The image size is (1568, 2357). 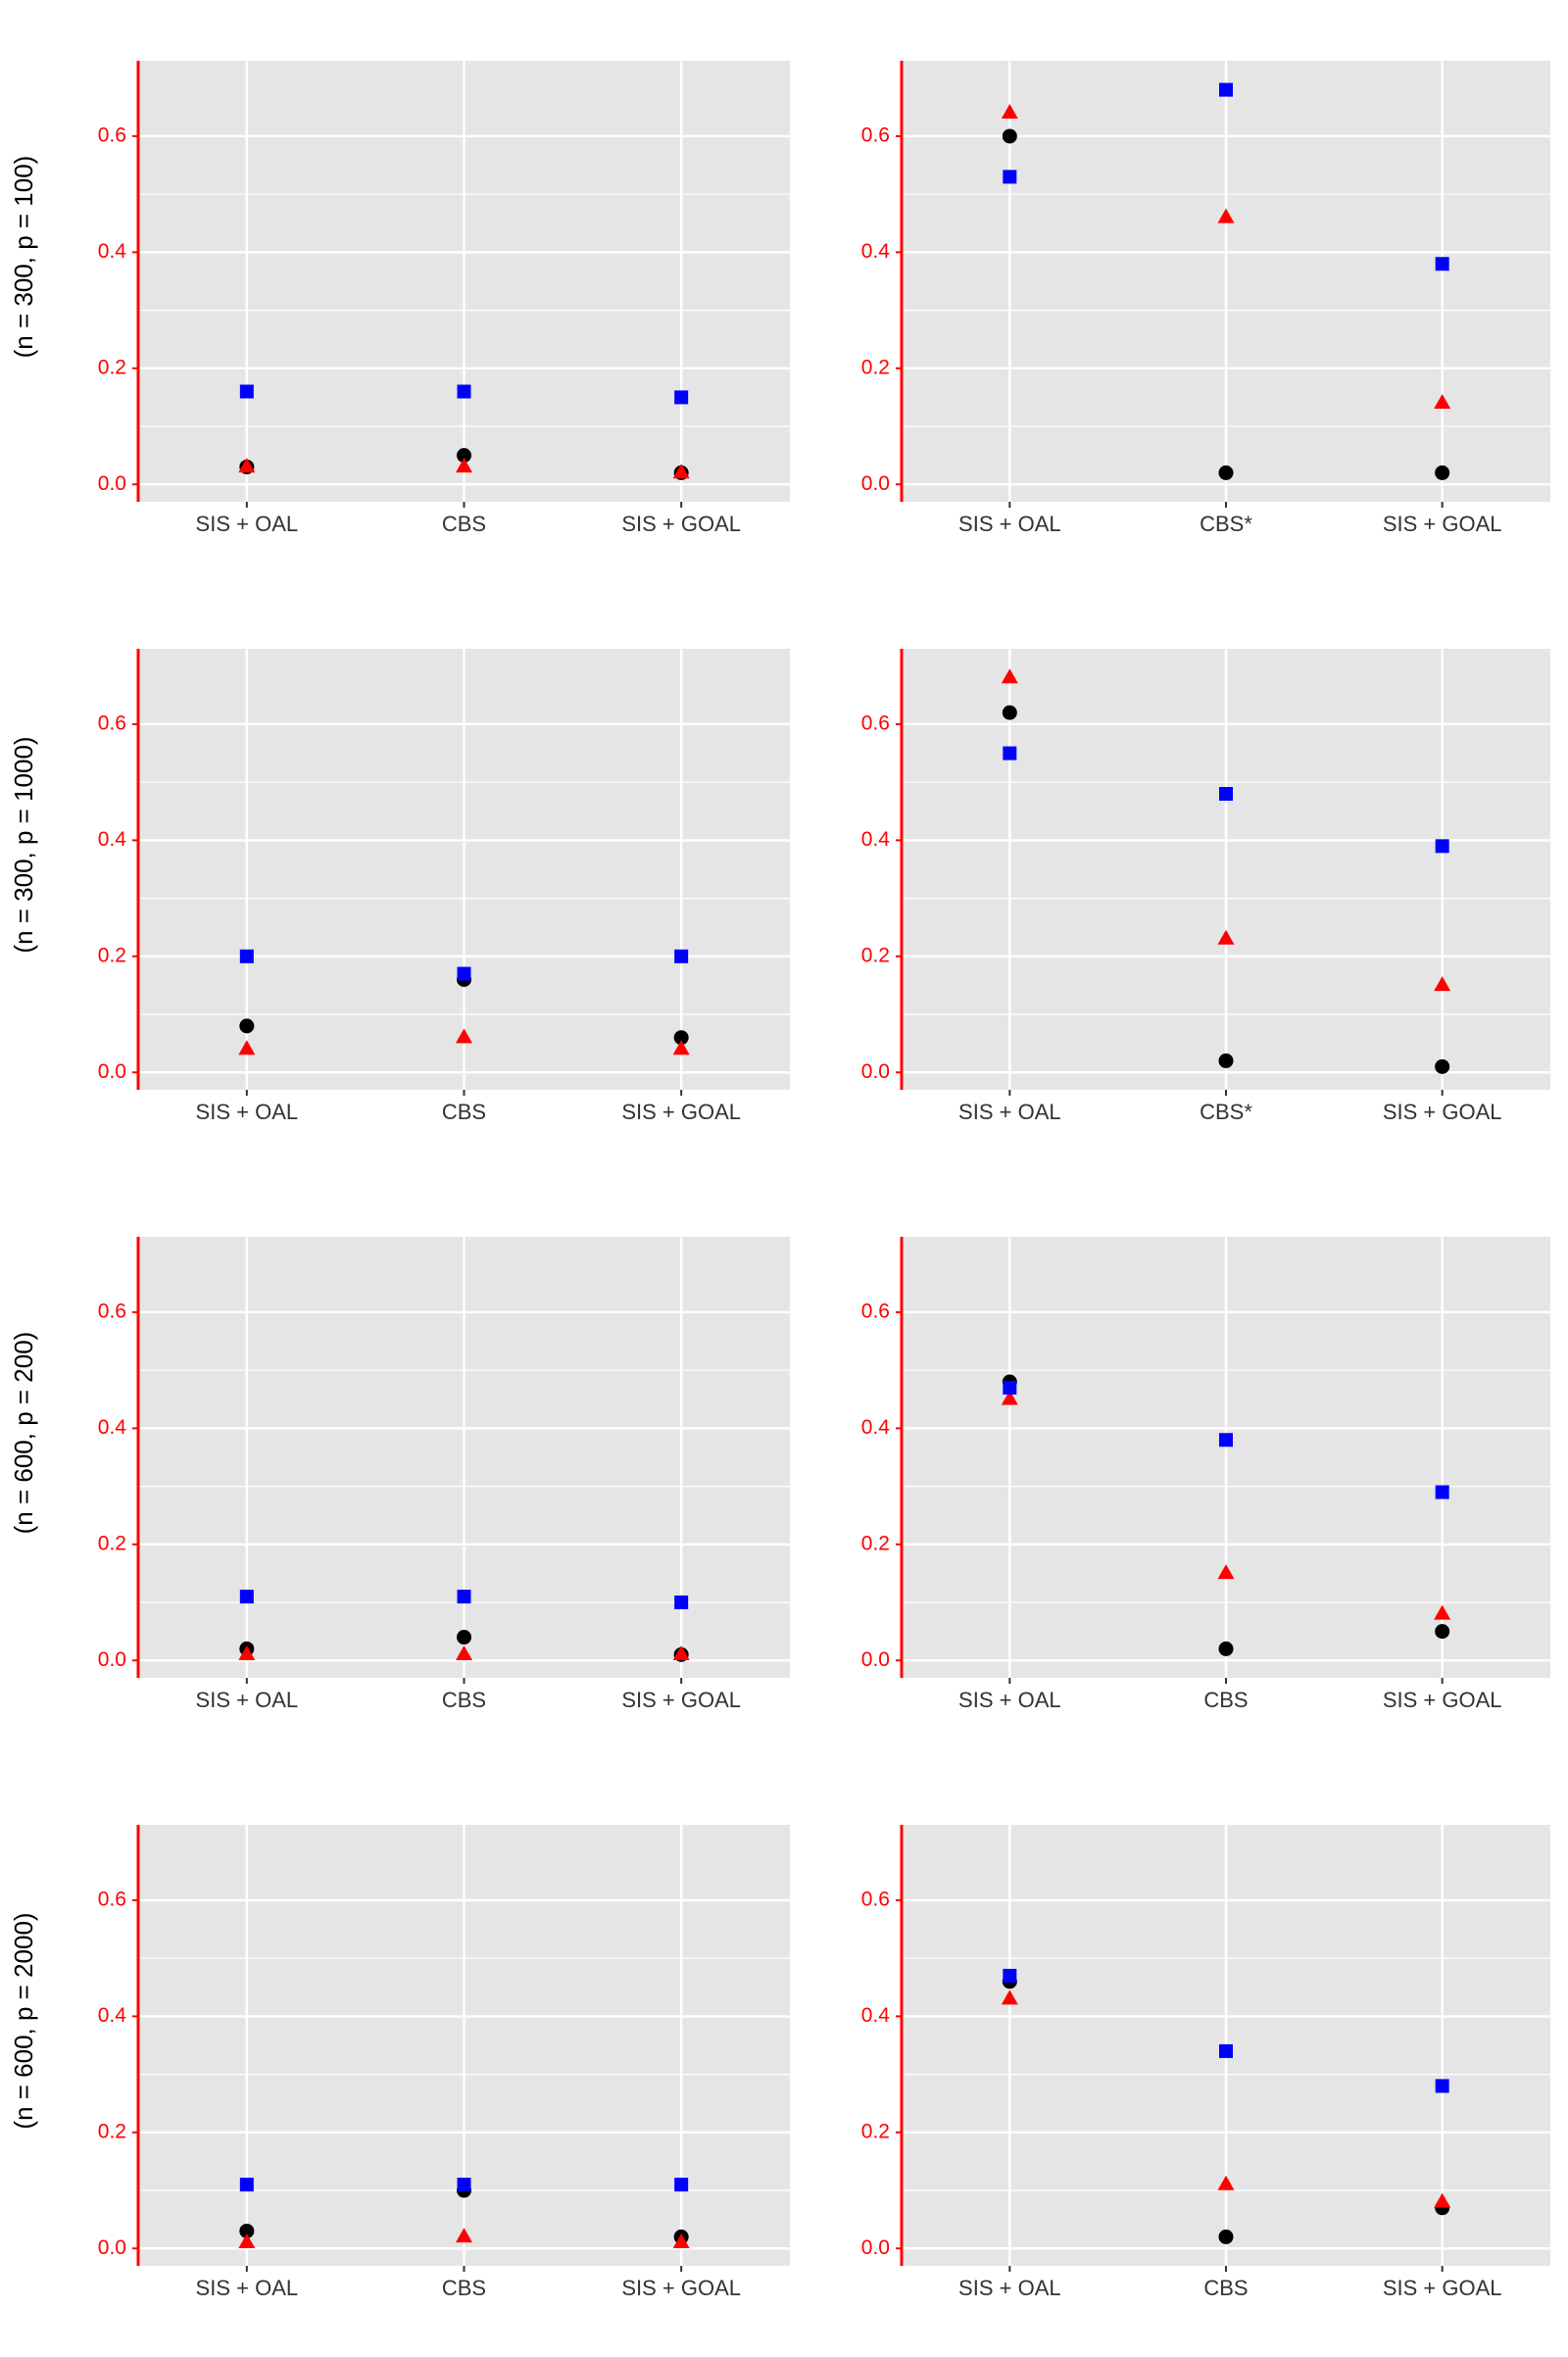 I want to click on panel-1-0: 0.0 0.2 0.4 0.6 SIS + OAL CBS SIS + GOAL, so click(x=444, y=886).